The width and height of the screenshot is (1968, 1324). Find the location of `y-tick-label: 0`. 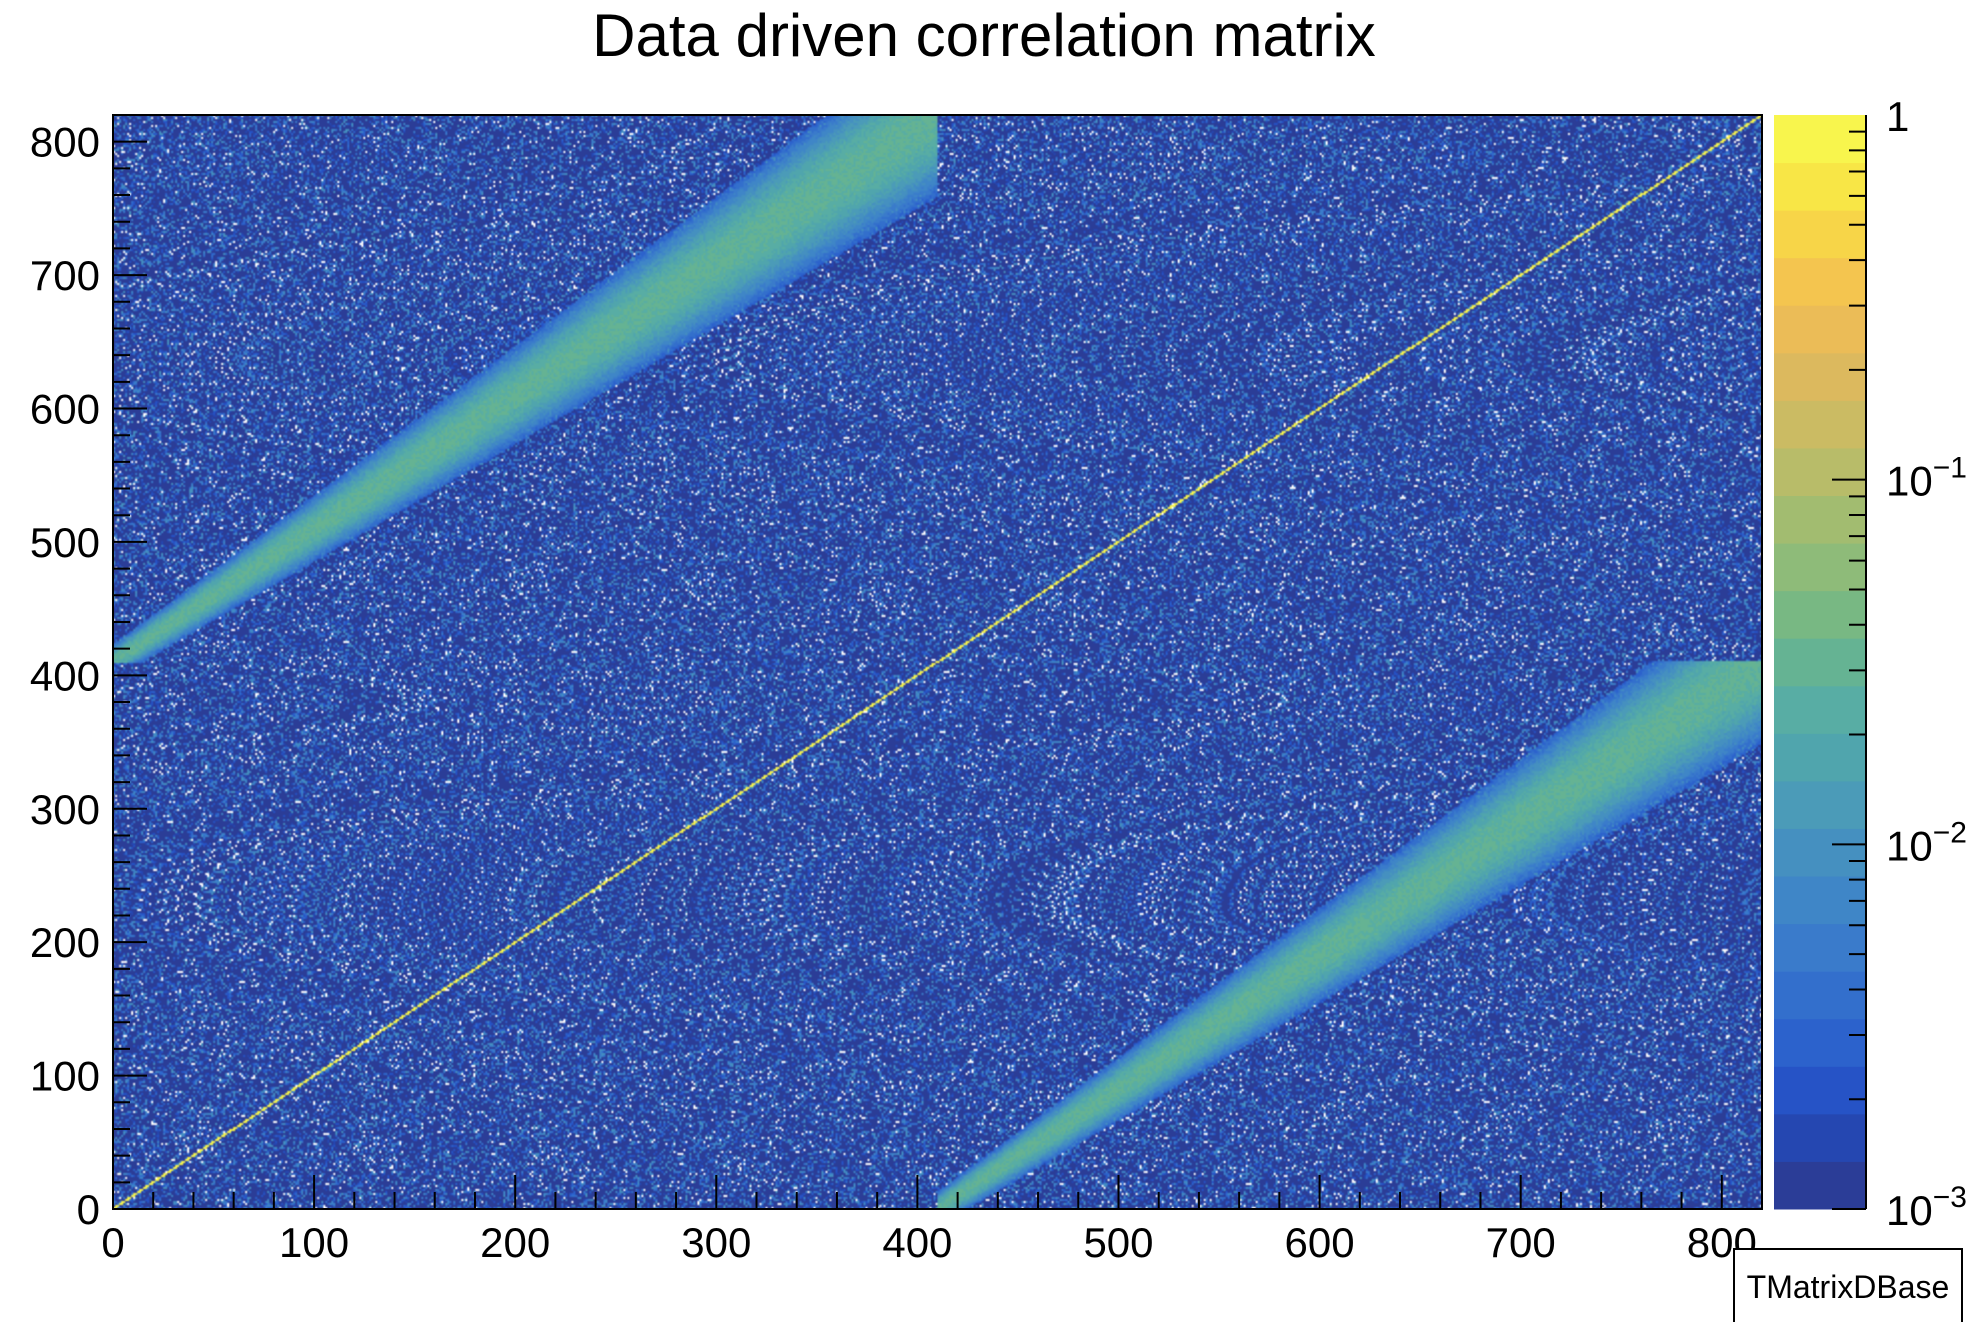

y-tick-label: 0 is located at coordinates (88, 1209).